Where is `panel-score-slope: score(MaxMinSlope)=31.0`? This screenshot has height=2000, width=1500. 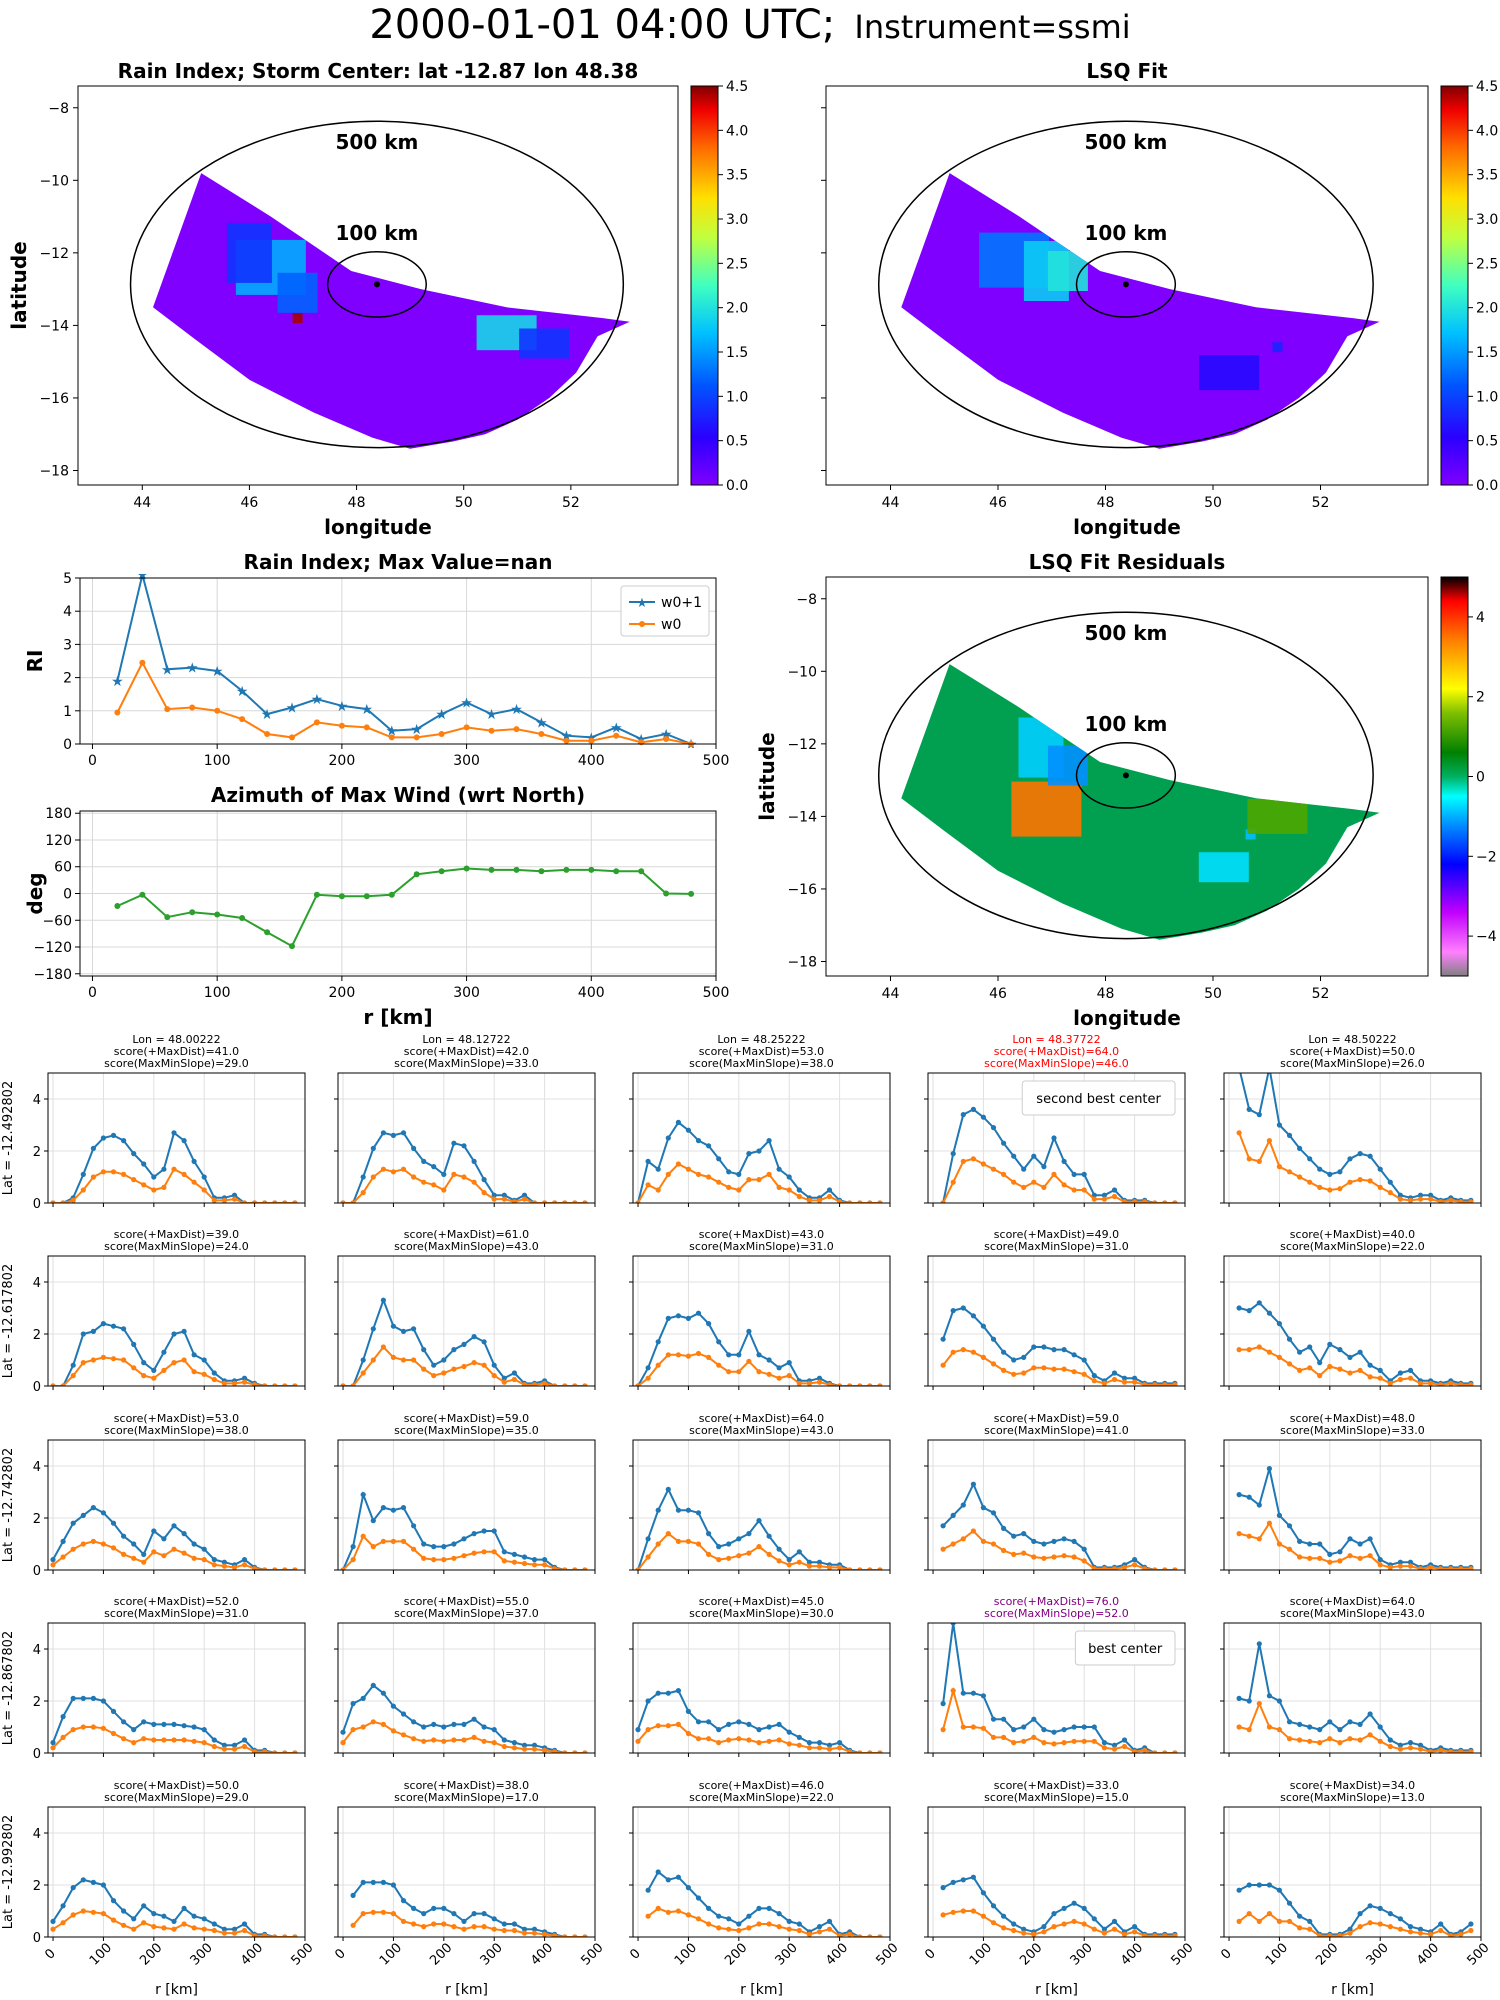 panel-score-slope: score(MaxMinSlope)=31.0 is located at coordinates (761, 1246).